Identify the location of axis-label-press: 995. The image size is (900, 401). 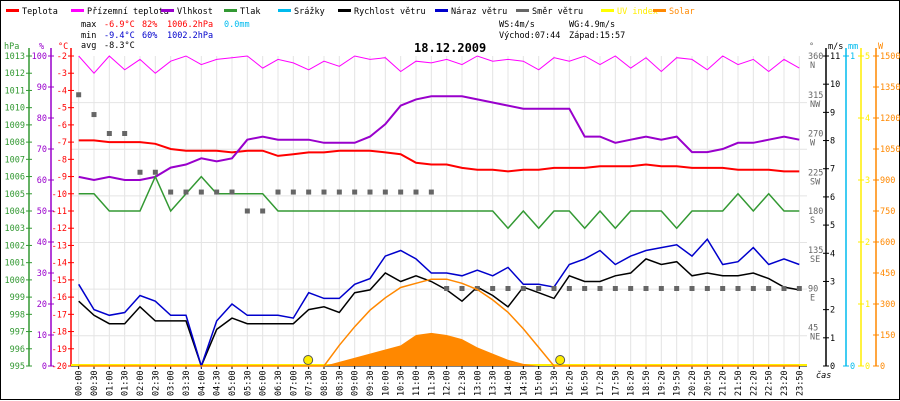
(17, 367).